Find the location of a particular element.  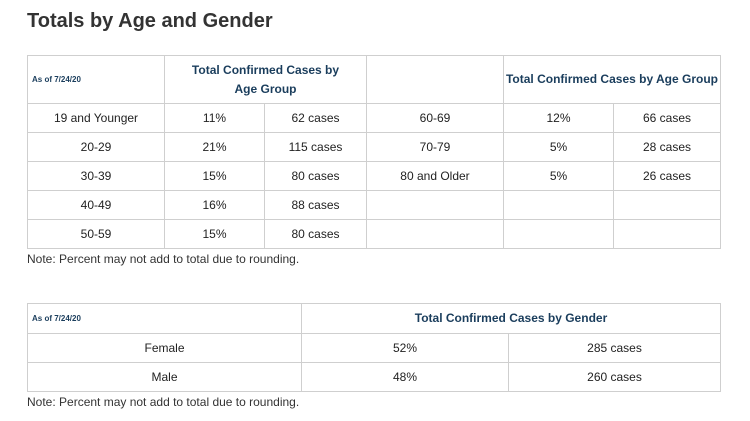

table-row: 50-59 15% 80 cases is located at coordinates (374, 234).